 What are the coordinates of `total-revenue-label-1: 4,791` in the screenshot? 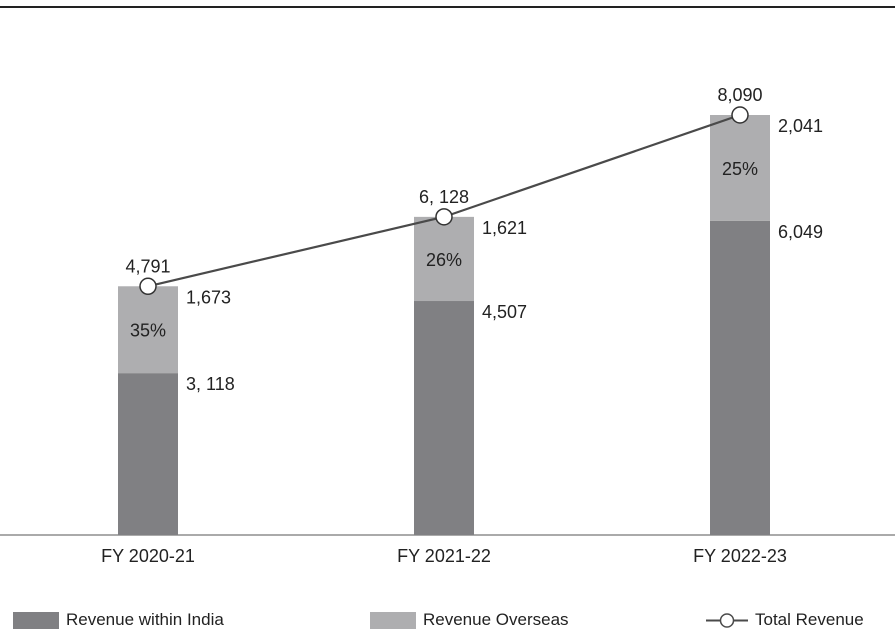 It's located at (147, 266).